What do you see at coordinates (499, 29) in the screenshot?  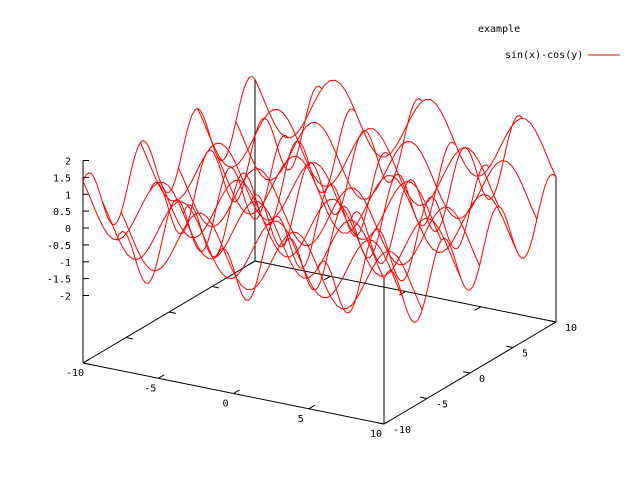 I see `plot-title: example` at bounding box center [499, 29].